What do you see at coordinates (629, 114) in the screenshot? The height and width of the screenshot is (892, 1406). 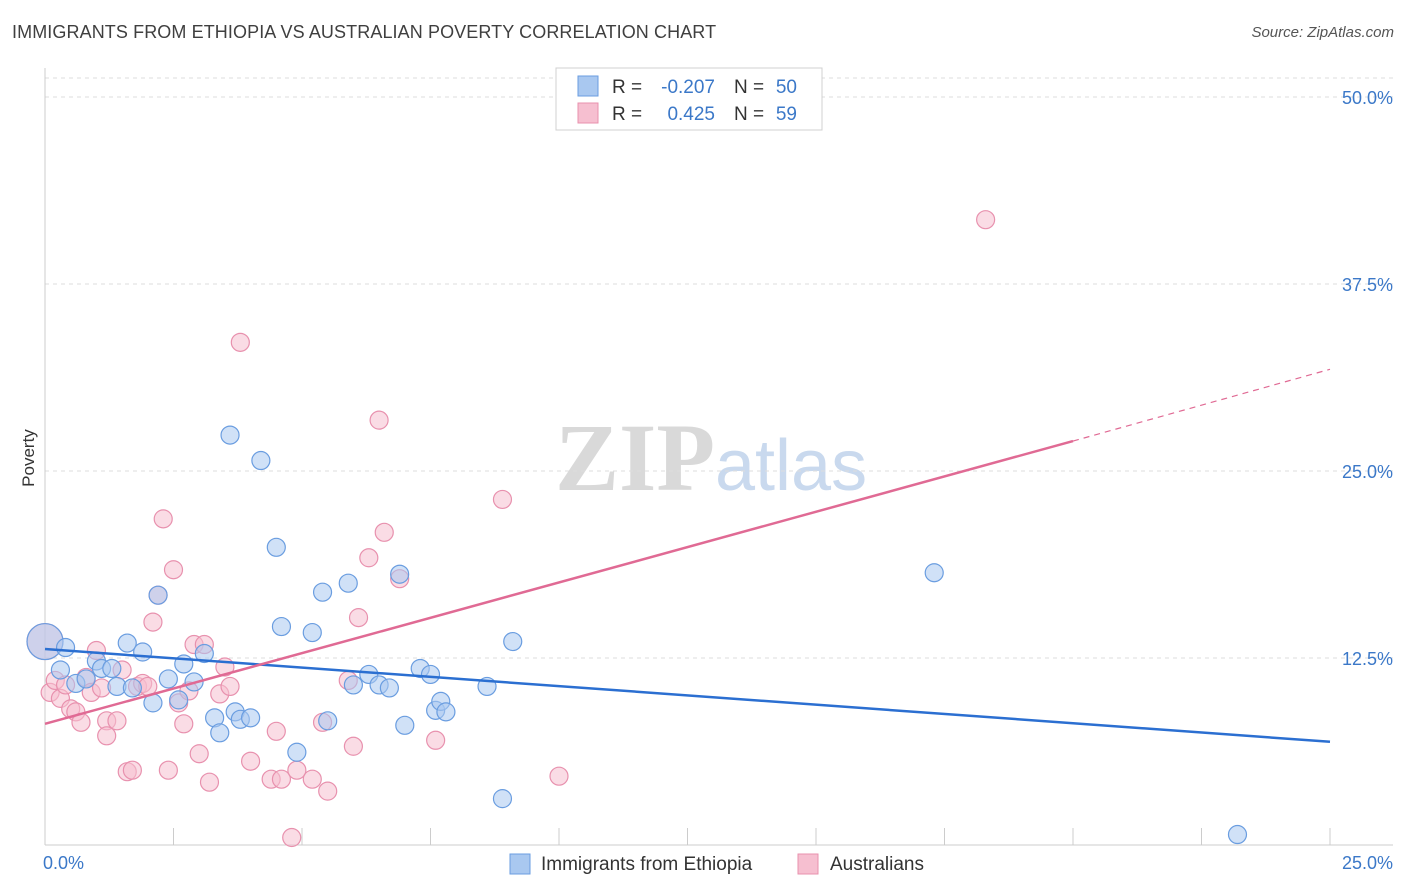 I see `stats-r-label-2: R =` at bounding box center [629, 114].